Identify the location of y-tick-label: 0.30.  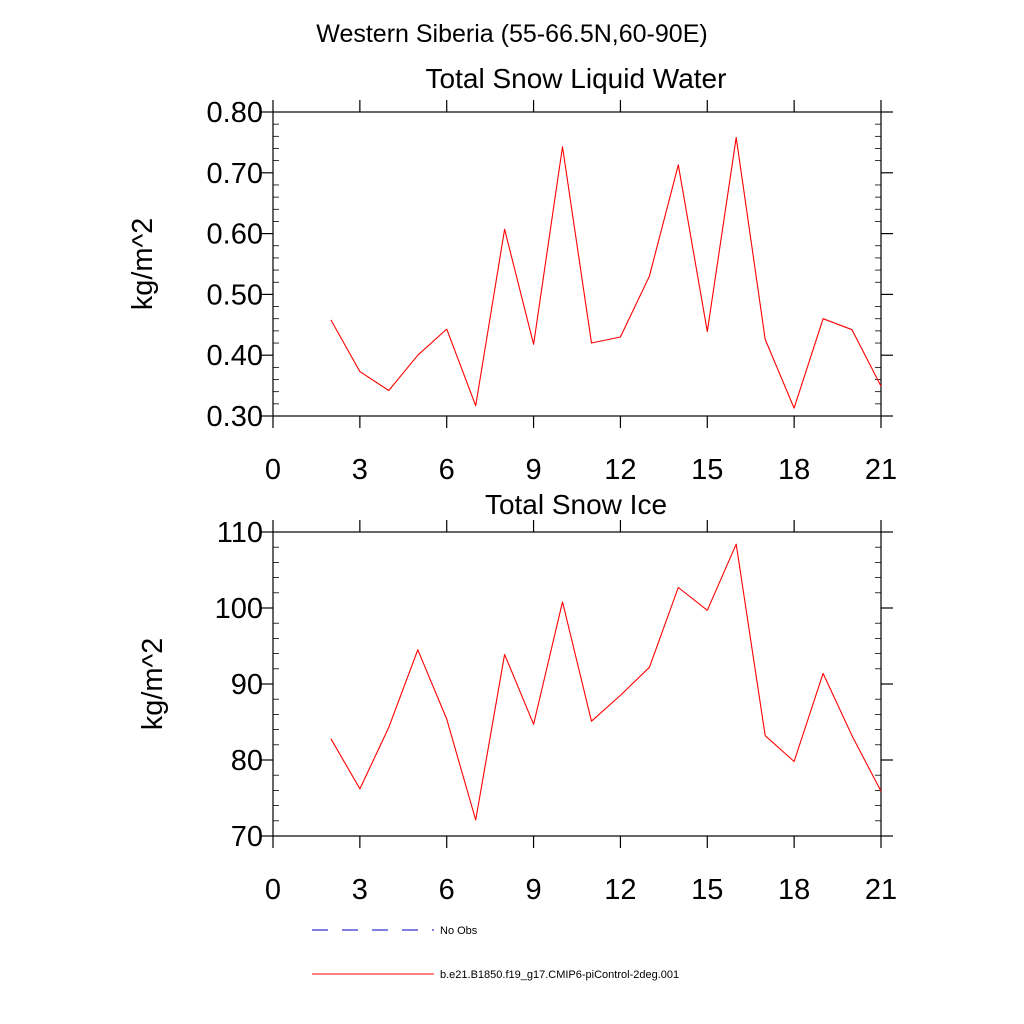
(235, 417).